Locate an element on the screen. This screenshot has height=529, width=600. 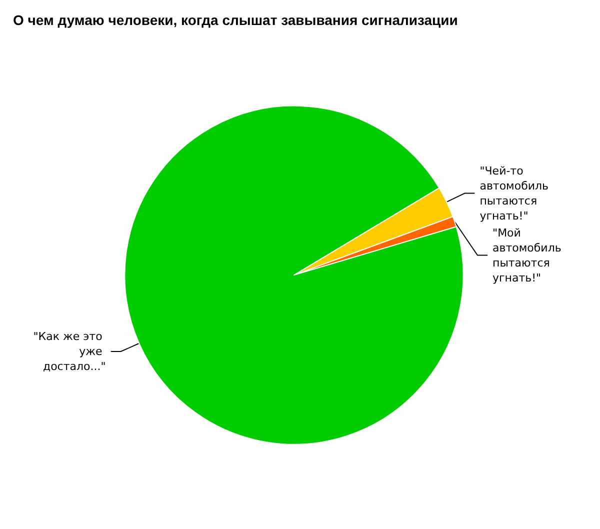
slice-label: "Мой автомобиль пытаются угнать!" is located at coordinates (528, 255).